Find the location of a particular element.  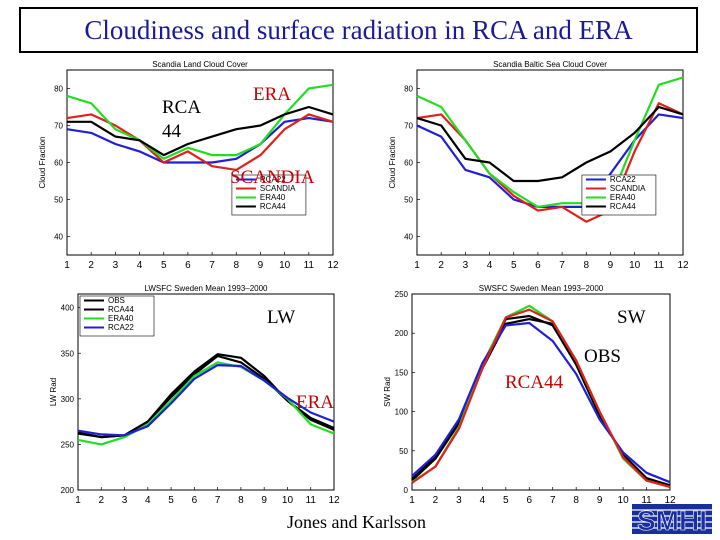

annotation-era-top: ERA is located at coordinates (272, 94).